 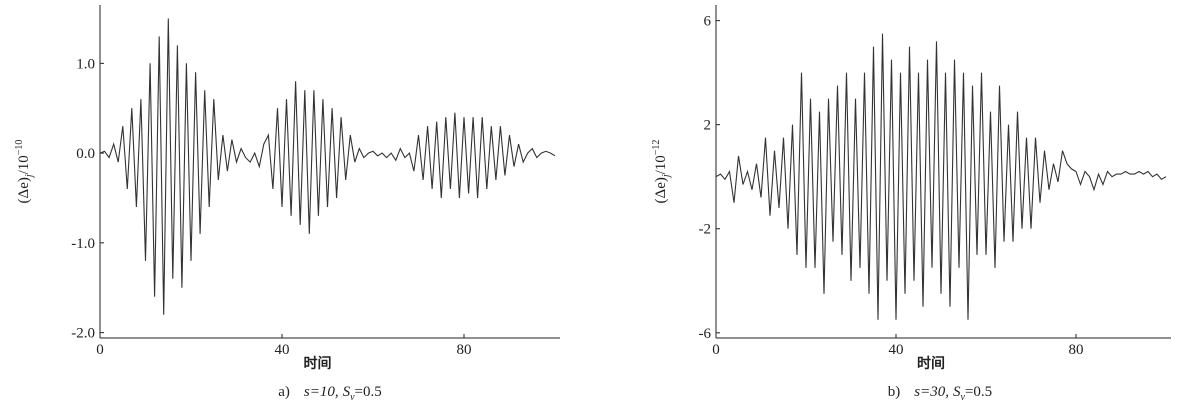 What do you see at coordinates (931, 392) in the screenshot?
I see `caption-param1: s=30,` at bounding box center [931, 392].